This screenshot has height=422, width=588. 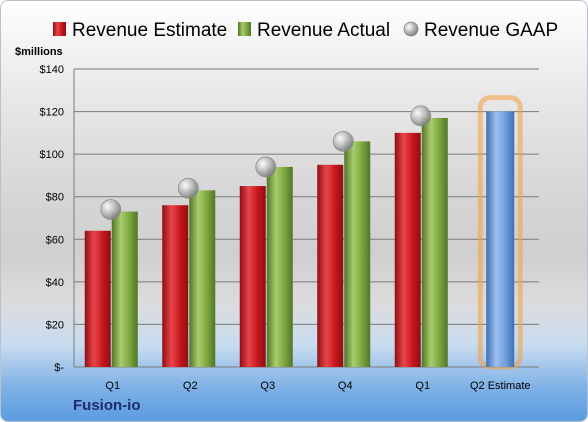 I want to click on y-tick-label: $-, so click(x=59, y=368).